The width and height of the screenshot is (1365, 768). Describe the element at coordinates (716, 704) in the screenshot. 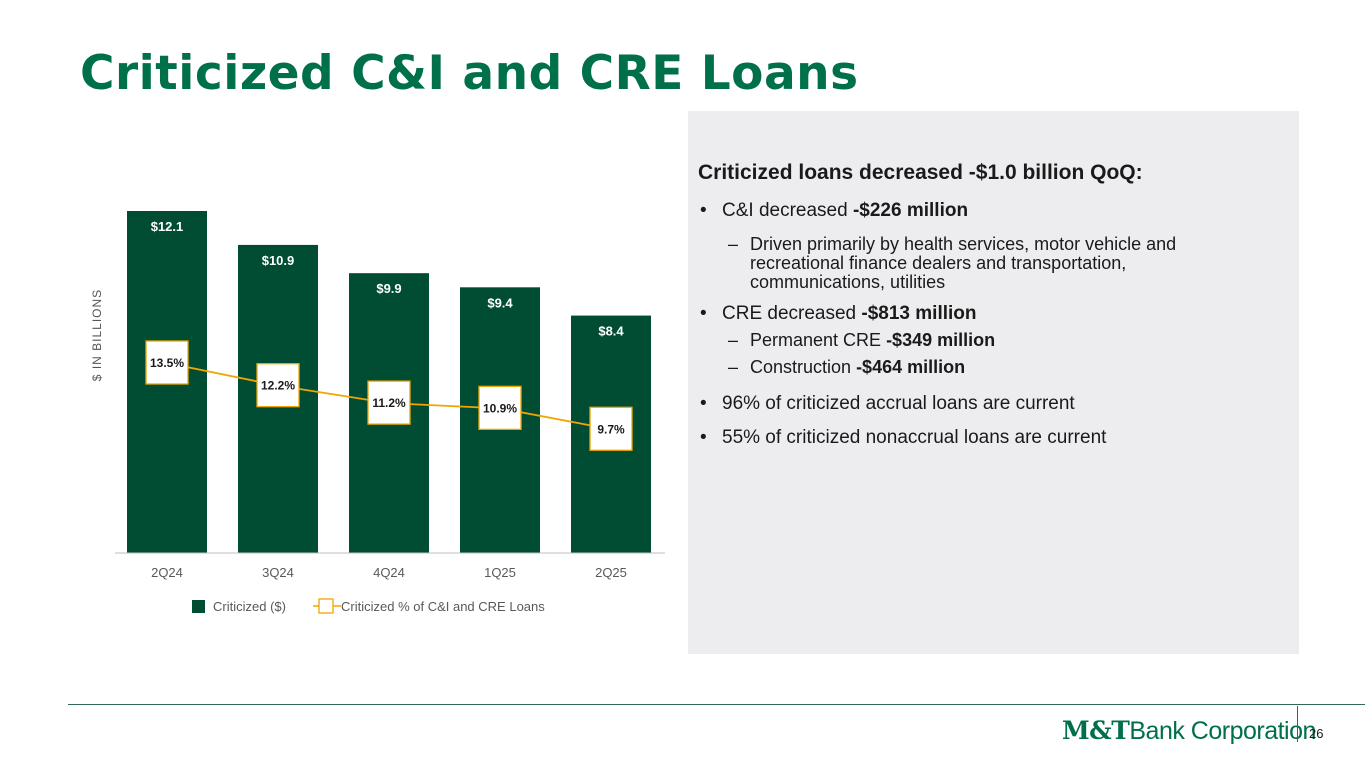

I see `footer-rule` at that location.